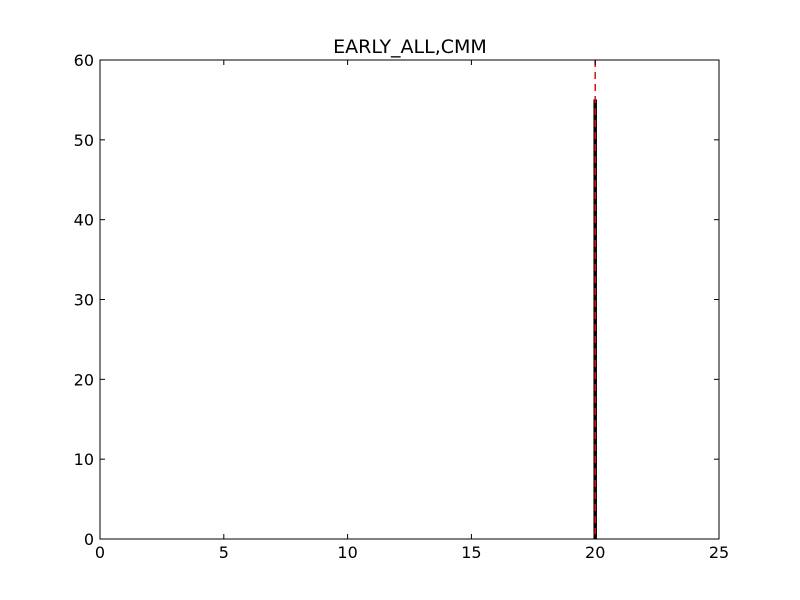 This screenshot has height=600, width=800. What do you see at coordinates (595, 552) in the screenshot?
I see `x-tick-label: 20` at bounding box center [595, 552].